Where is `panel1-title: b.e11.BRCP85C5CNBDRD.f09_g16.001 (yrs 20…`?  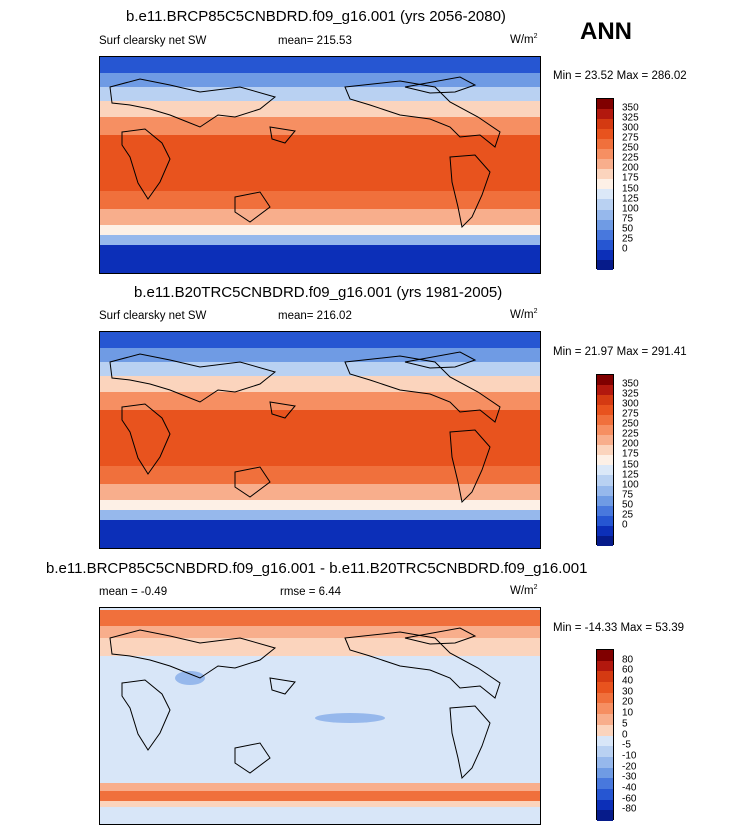 panel1-title: b.e11.BRCP85C5CNBDRD.f09_g16.001 (yrs 20… is located at coordinates (316, 16).